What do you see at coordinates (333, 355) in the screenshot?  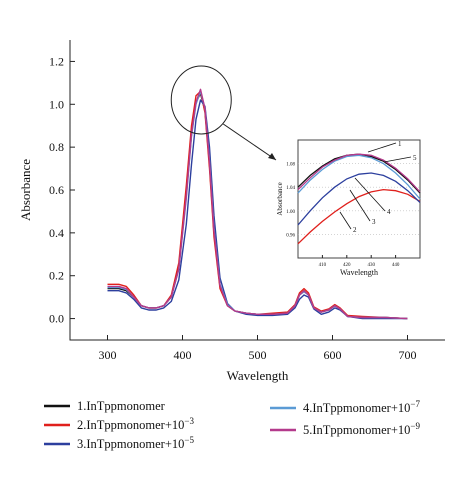 I see `x-tick-label: 600` at bounding box center [333, 355].